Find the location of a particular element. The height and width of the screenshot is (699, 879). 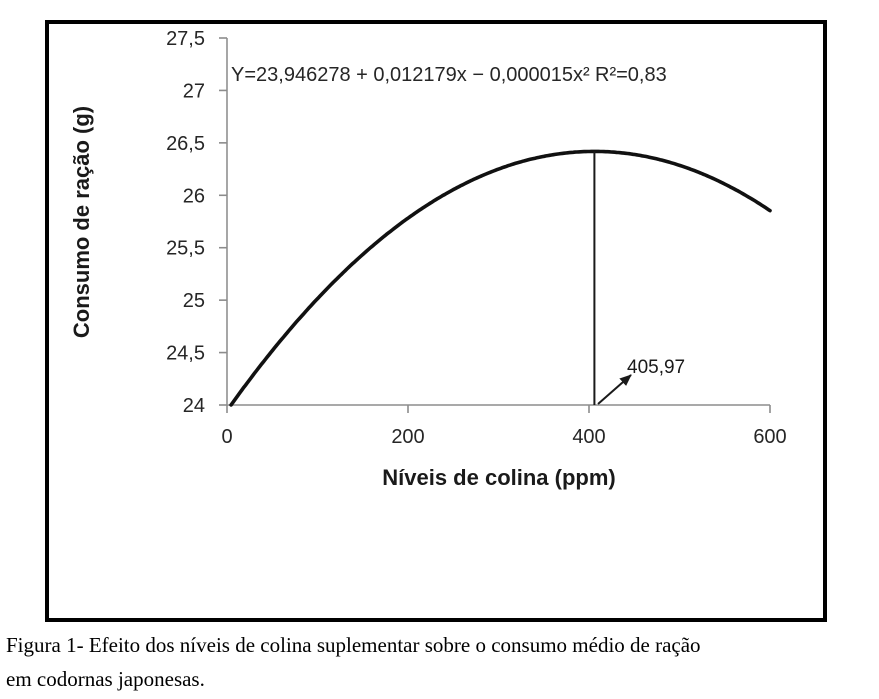

x-tick-label: 600 is located at coordinates (769, 437).